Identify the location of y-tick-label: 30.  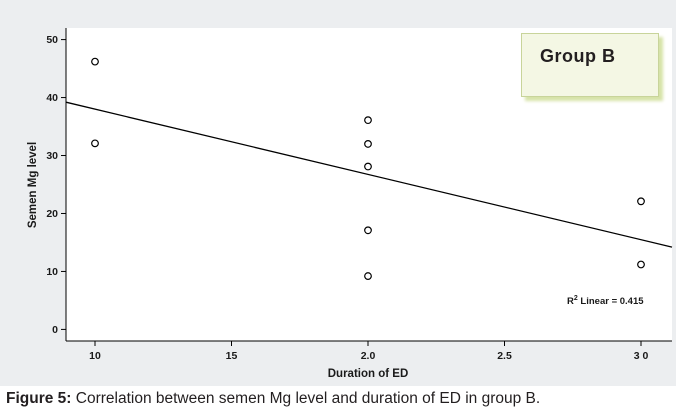
(52, 156).